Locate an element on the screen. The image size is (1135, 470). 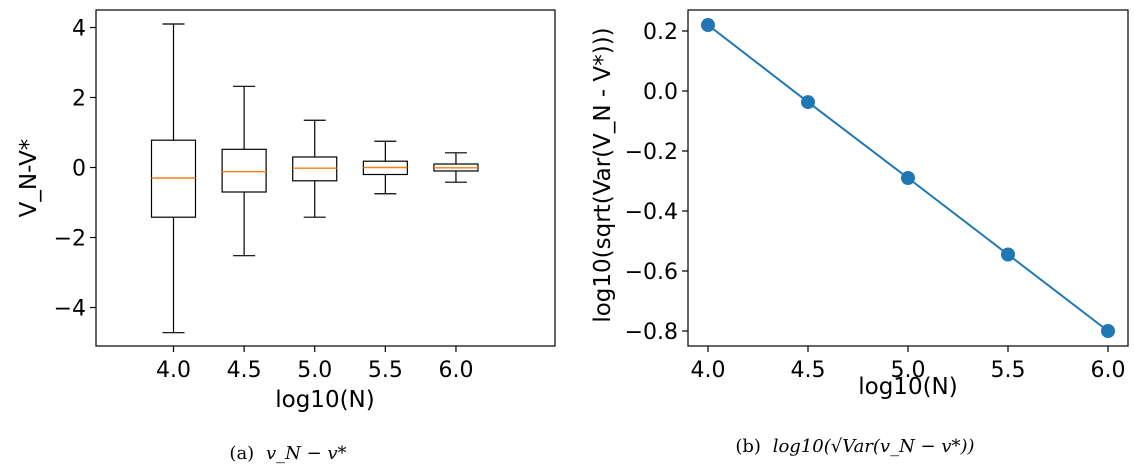
box-5.0 is located at coordinates (315, 168).